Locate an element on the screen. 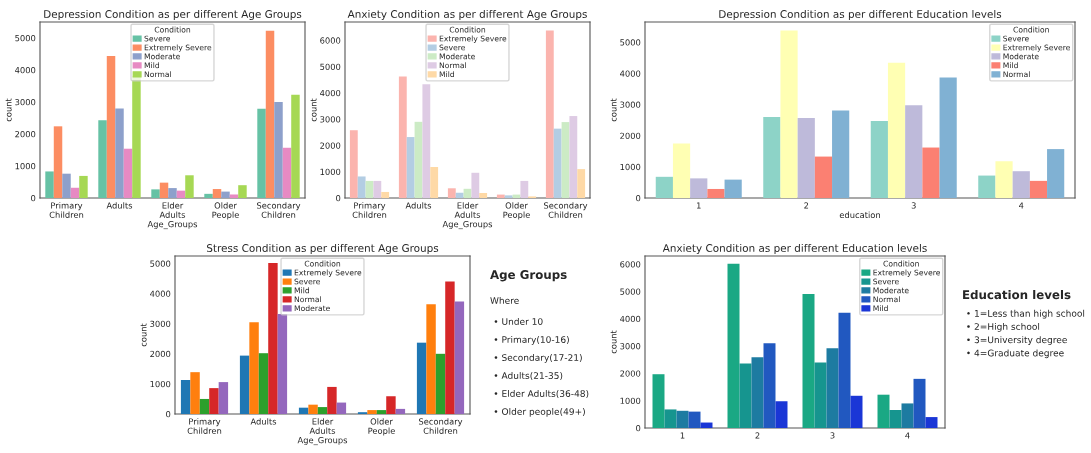  text: • Primary(10-16) is located at coordinates (531, 340).